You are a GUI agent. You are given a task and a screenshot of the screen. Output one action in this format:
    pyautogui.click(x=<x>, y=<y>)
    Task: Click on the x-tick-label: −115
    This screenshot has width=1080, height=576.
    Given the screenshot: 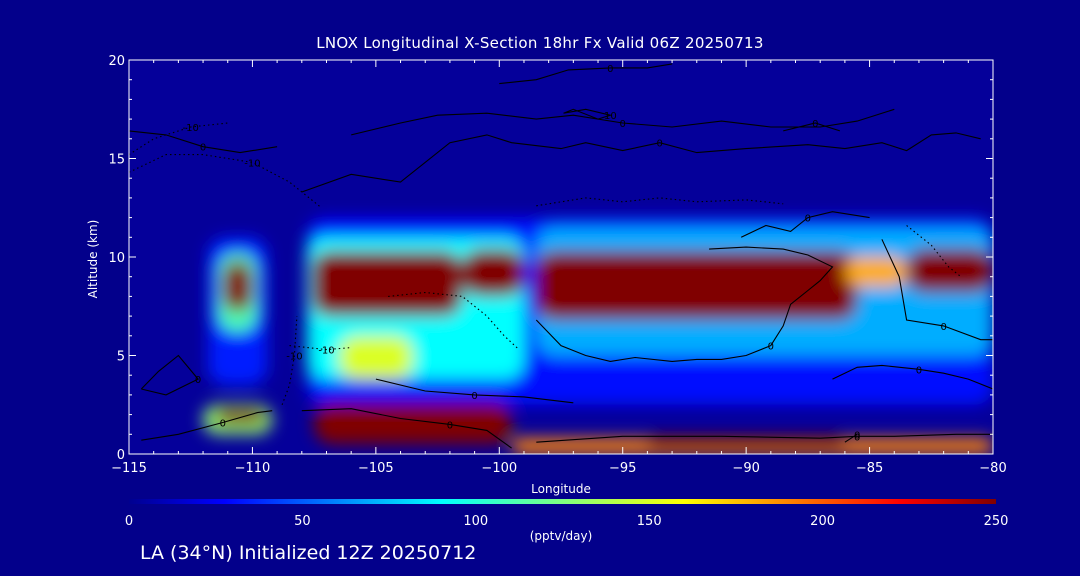 What is the action you would take?
    pyautogui.click(x=129, y=468)
    